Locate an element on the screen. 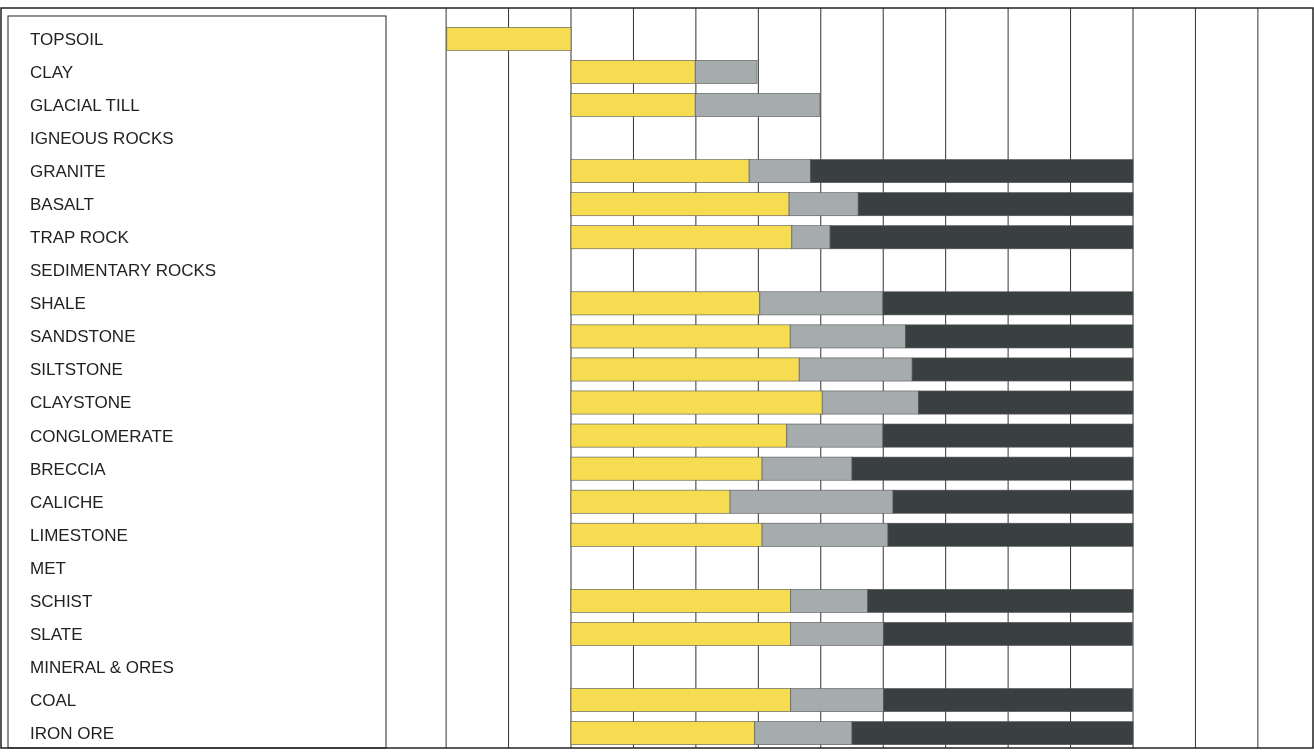  y-tick-label: BRECCIA is located at coordinates (68, 469).